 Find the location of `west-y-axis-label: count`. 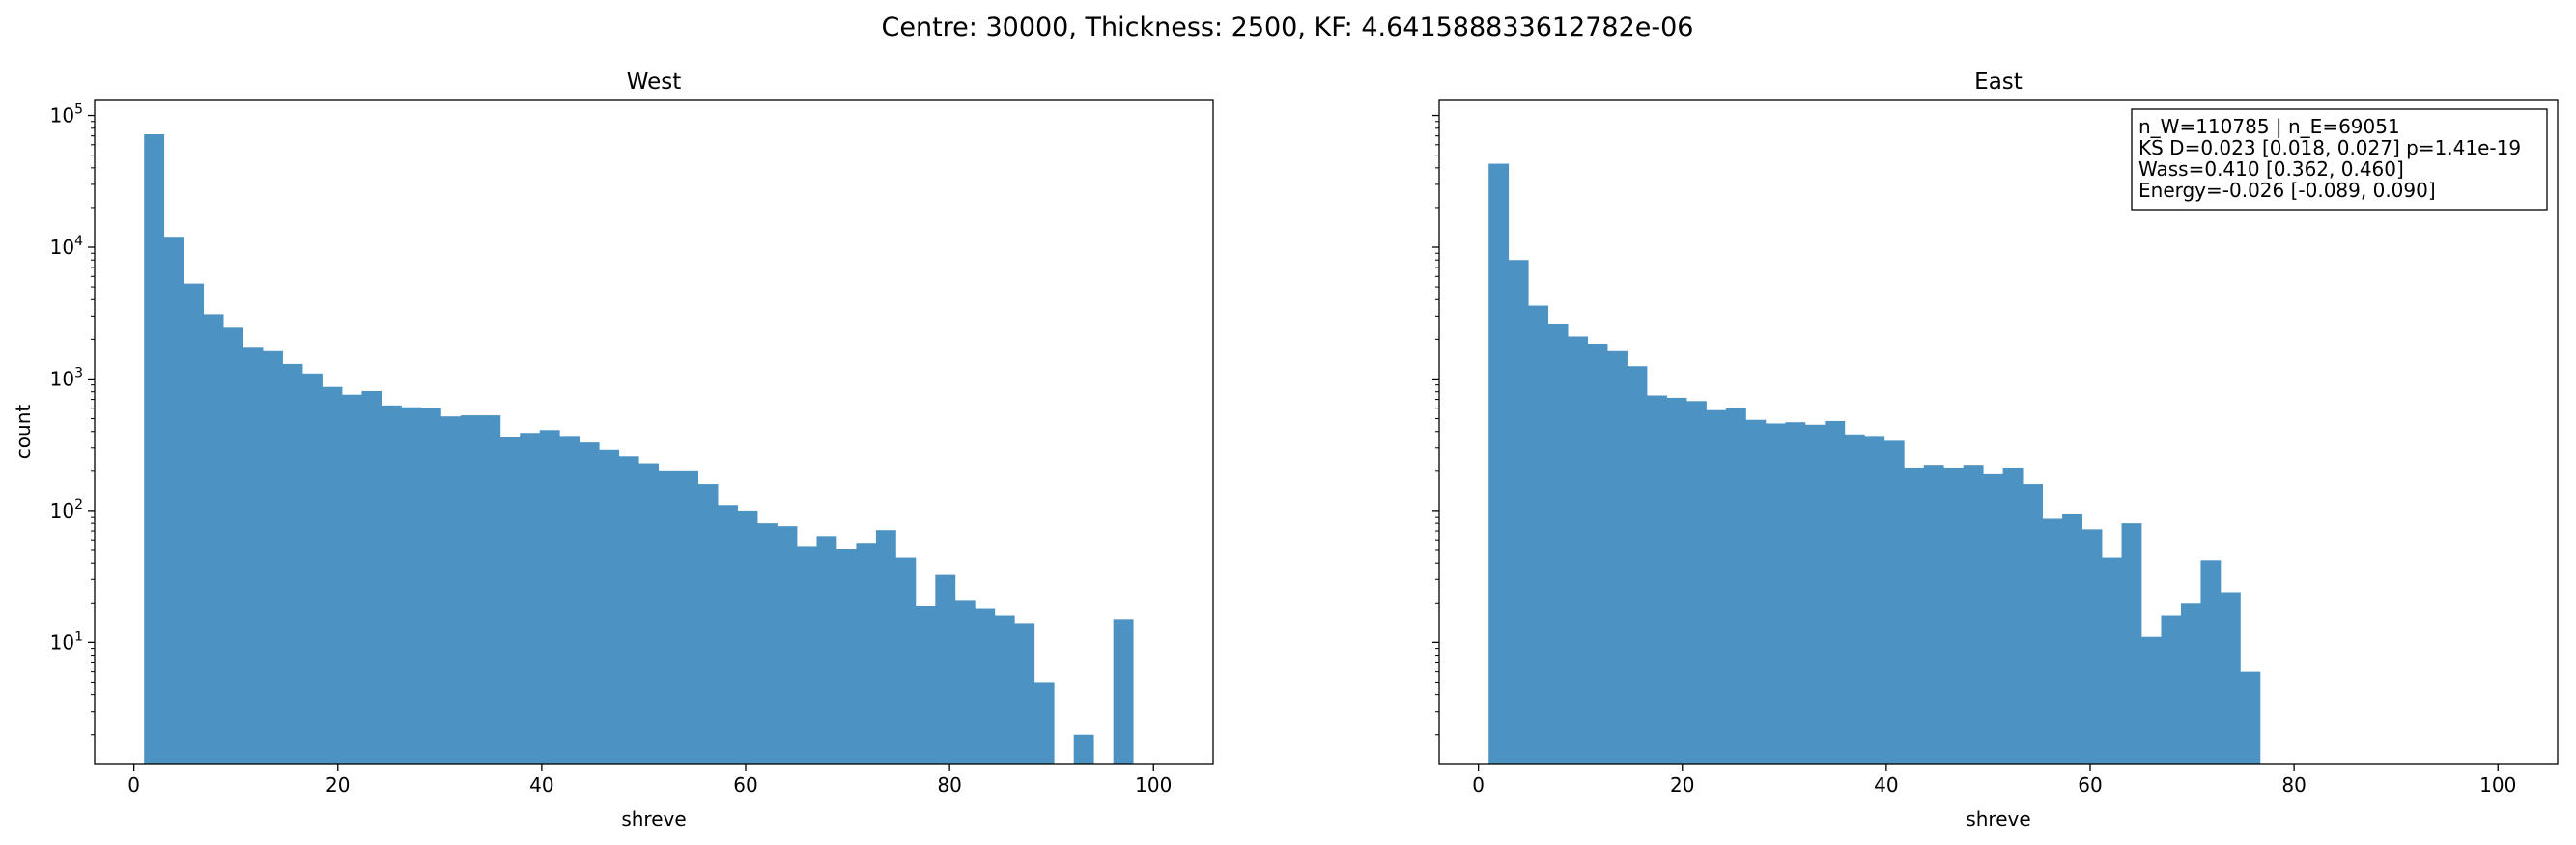

west-y-axis-label: count is located at coordinates (23, 432).